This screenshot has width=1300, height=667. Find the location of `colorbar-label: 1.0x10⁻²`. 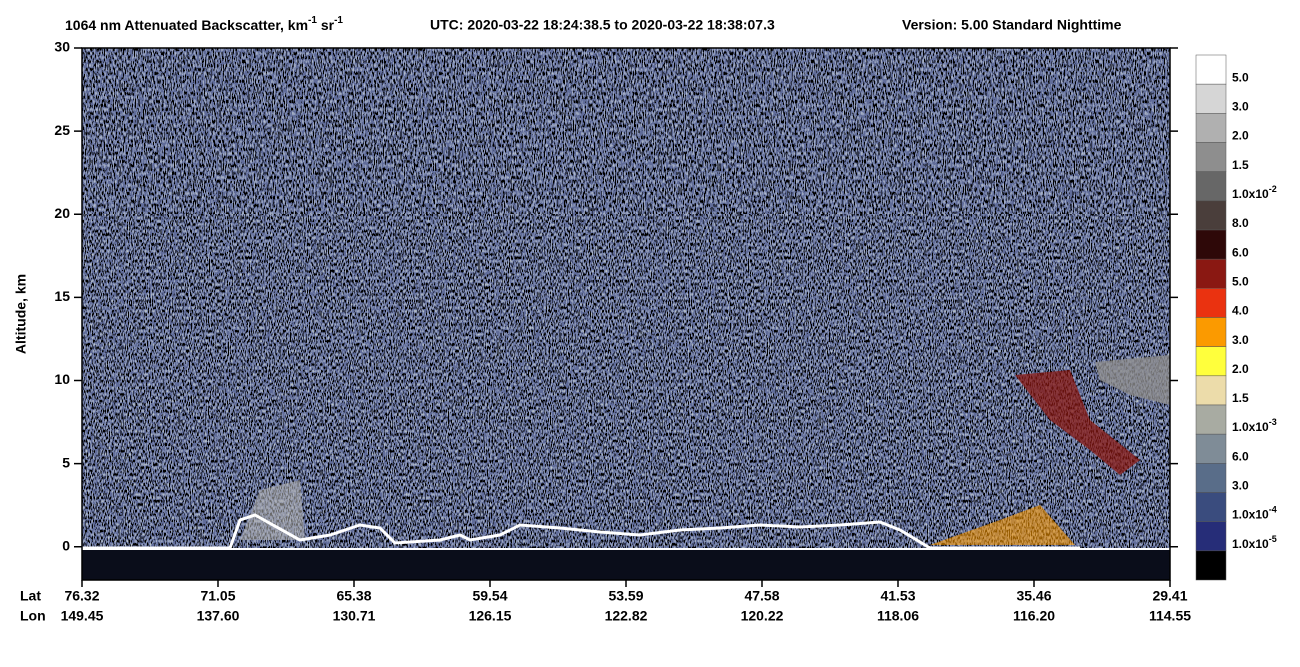

colorbar-label: 1.0x10⁻² is located at coordinates (1254, 192).